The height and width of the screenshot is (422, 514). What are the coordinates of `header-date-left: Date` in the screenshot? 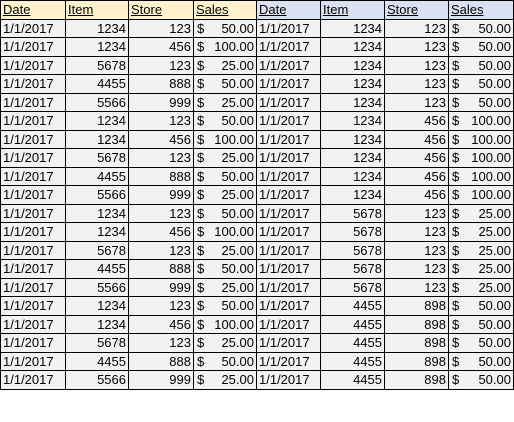 It's located at (33, 10).